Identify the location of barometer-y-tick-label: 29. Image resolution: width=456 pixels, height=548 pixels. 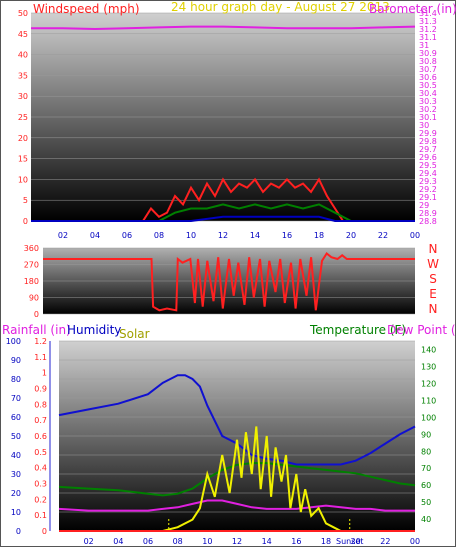
(424, 205).